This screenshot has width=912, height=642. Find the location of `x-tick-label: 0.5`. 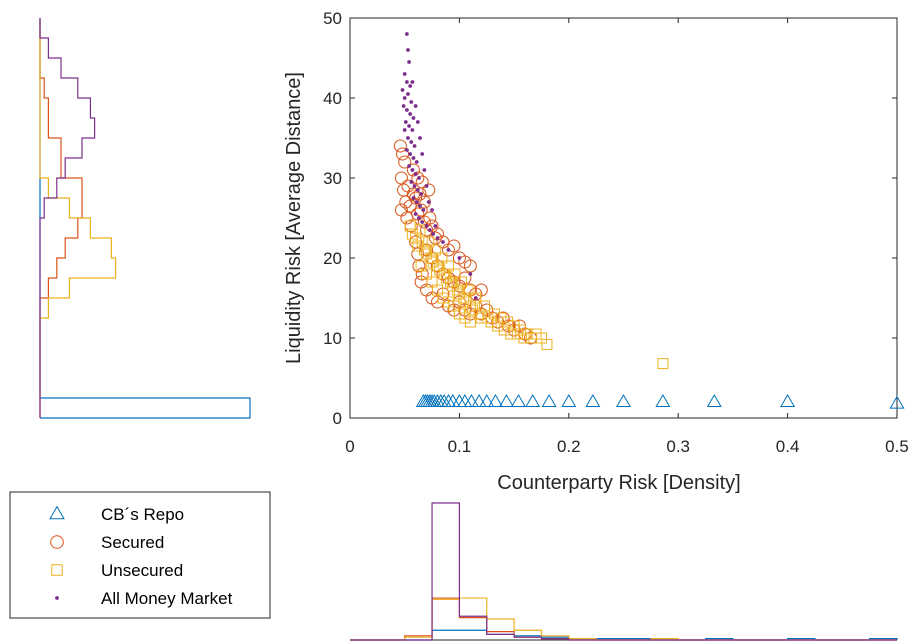

x-tick-label: 0.5 is located at coordinates (897, 446).